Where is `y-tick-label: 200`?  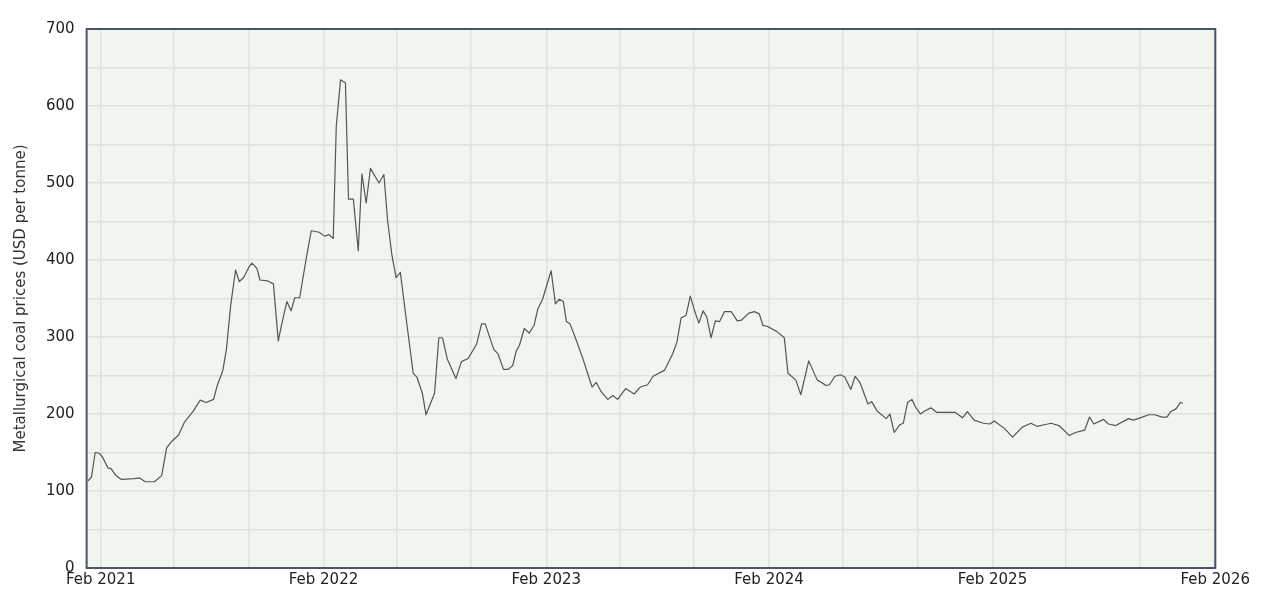 y-tick-label: 200 is located at coordinates (60, 412).